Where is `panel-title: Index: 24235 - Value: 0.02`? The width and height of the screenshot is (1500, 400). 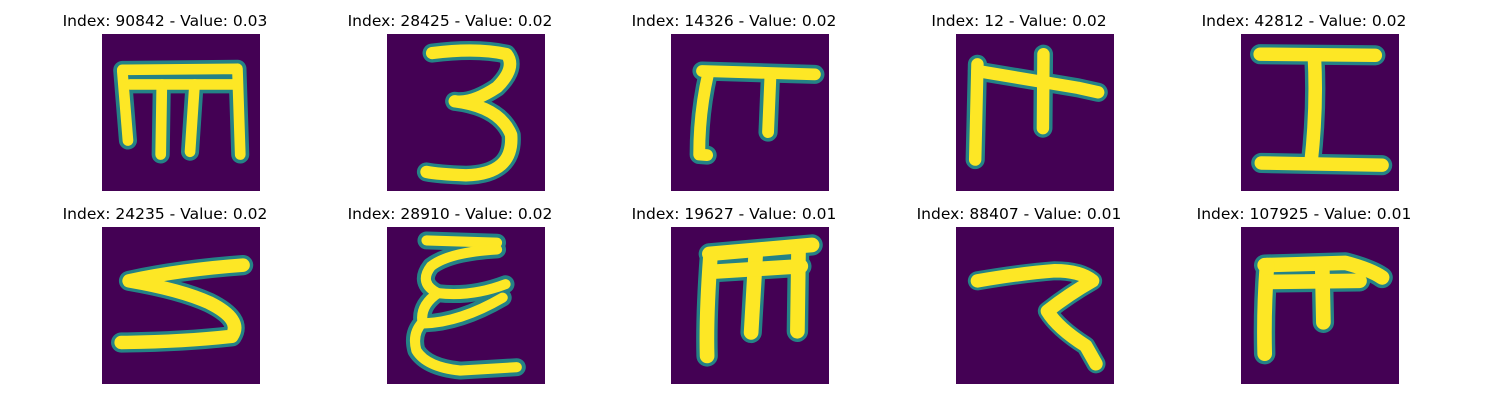
panel-title: Index: 24235 - Value: 0.02 is located at coordinates (165, 214).